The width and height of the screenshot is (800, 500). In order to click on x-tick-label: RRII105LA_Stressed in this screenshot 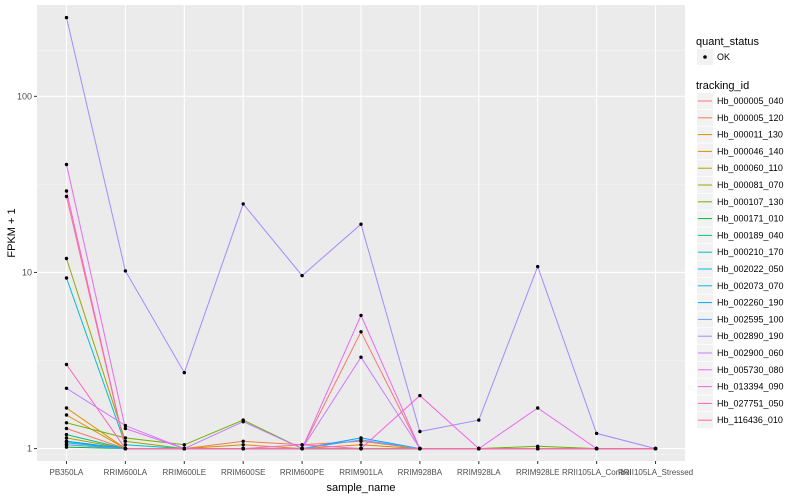, I will do `click(655, 472)`.